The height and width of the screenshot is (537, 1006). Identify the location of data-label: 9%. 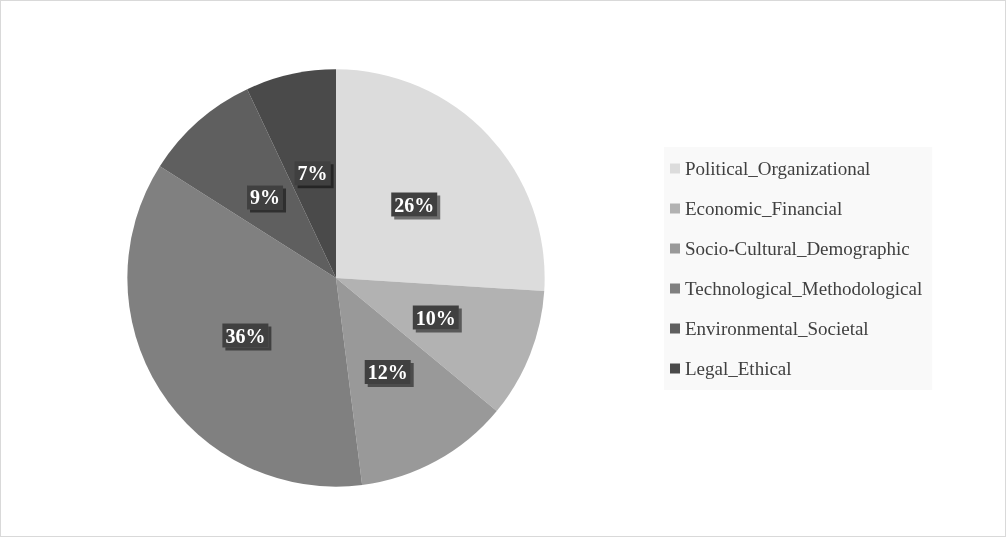
(265, 197).